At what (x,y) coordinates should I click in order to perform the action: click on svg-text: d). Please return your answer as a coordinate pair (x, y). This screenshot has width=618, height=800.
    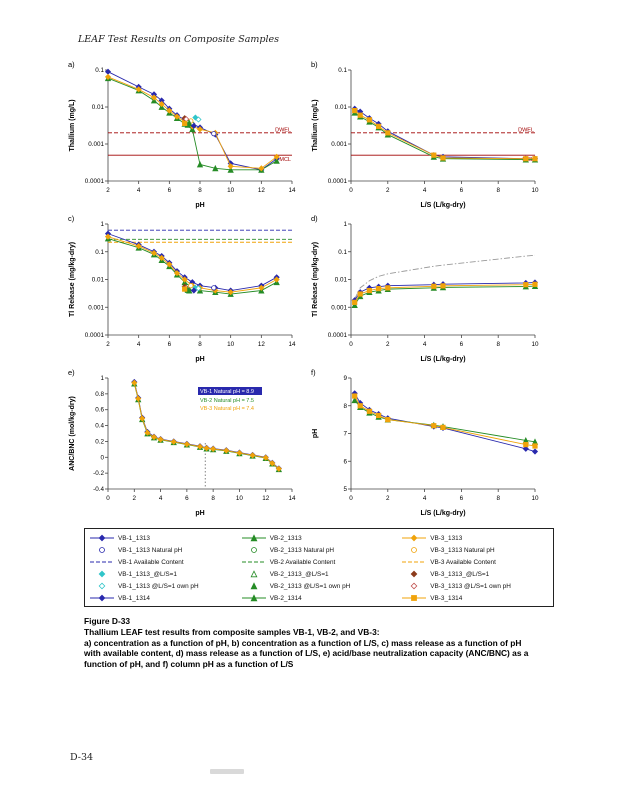
    Looking at the image, I should click on (314, 218).